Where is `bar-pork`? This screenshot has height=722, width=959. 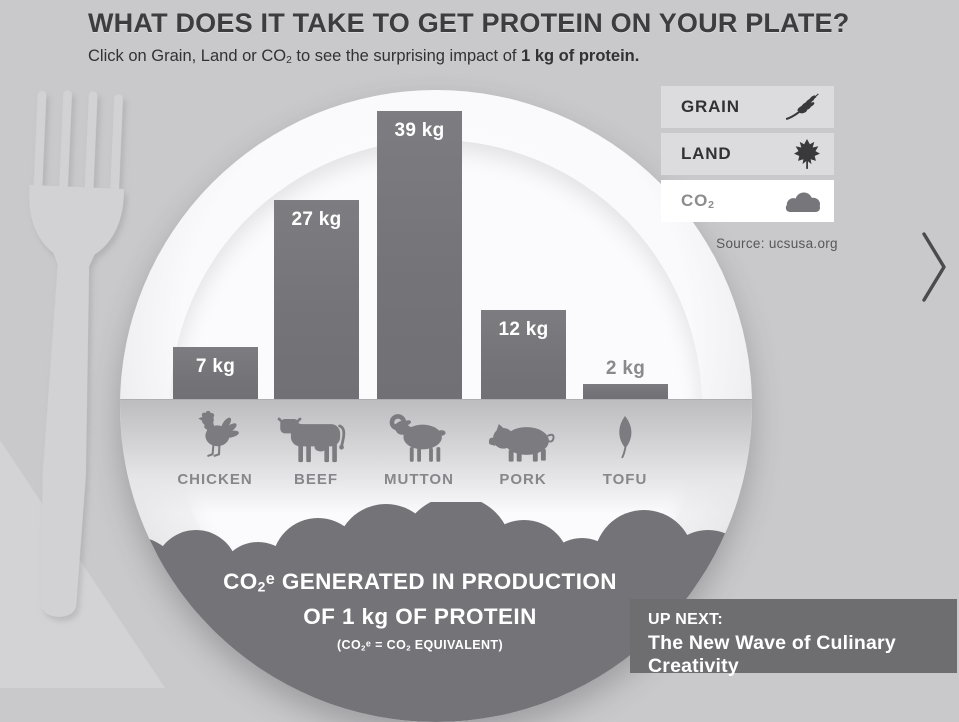
bar-pork is located at coordinates (523, 354).